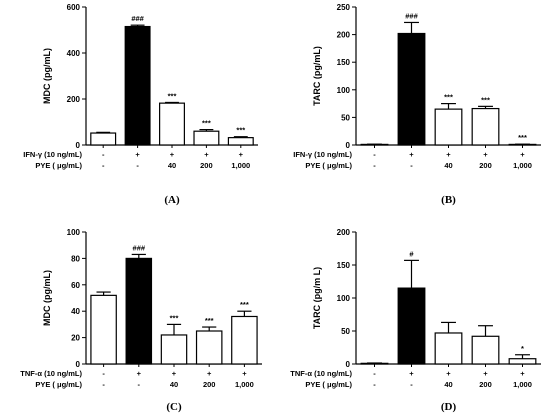  Describe the element at coordinates (75, 285) in the screenshot. I see `y-tick-label: 60` at that location.